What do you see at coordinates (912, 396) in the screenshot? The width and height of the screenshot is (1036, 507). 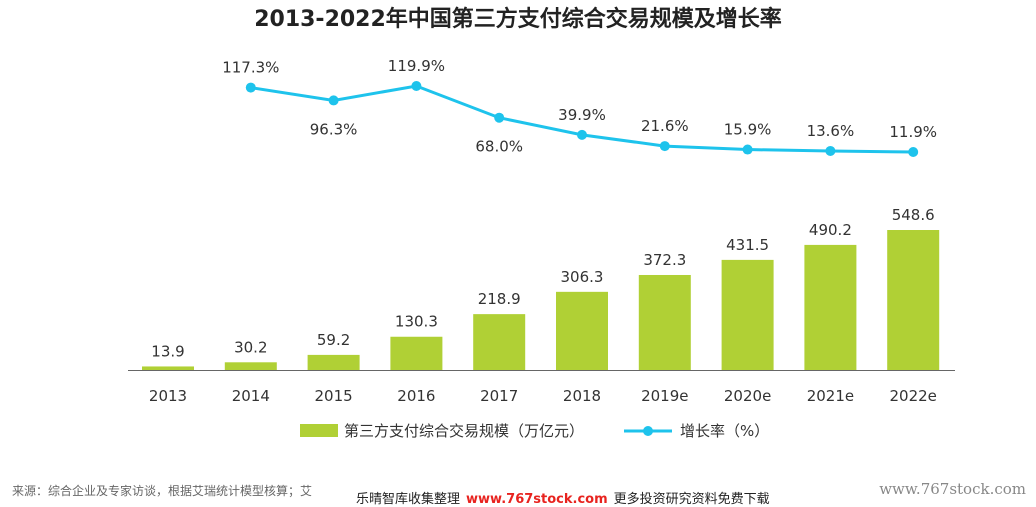 I see `x-tick-label: 2022e` at bounding box center [912, 396].